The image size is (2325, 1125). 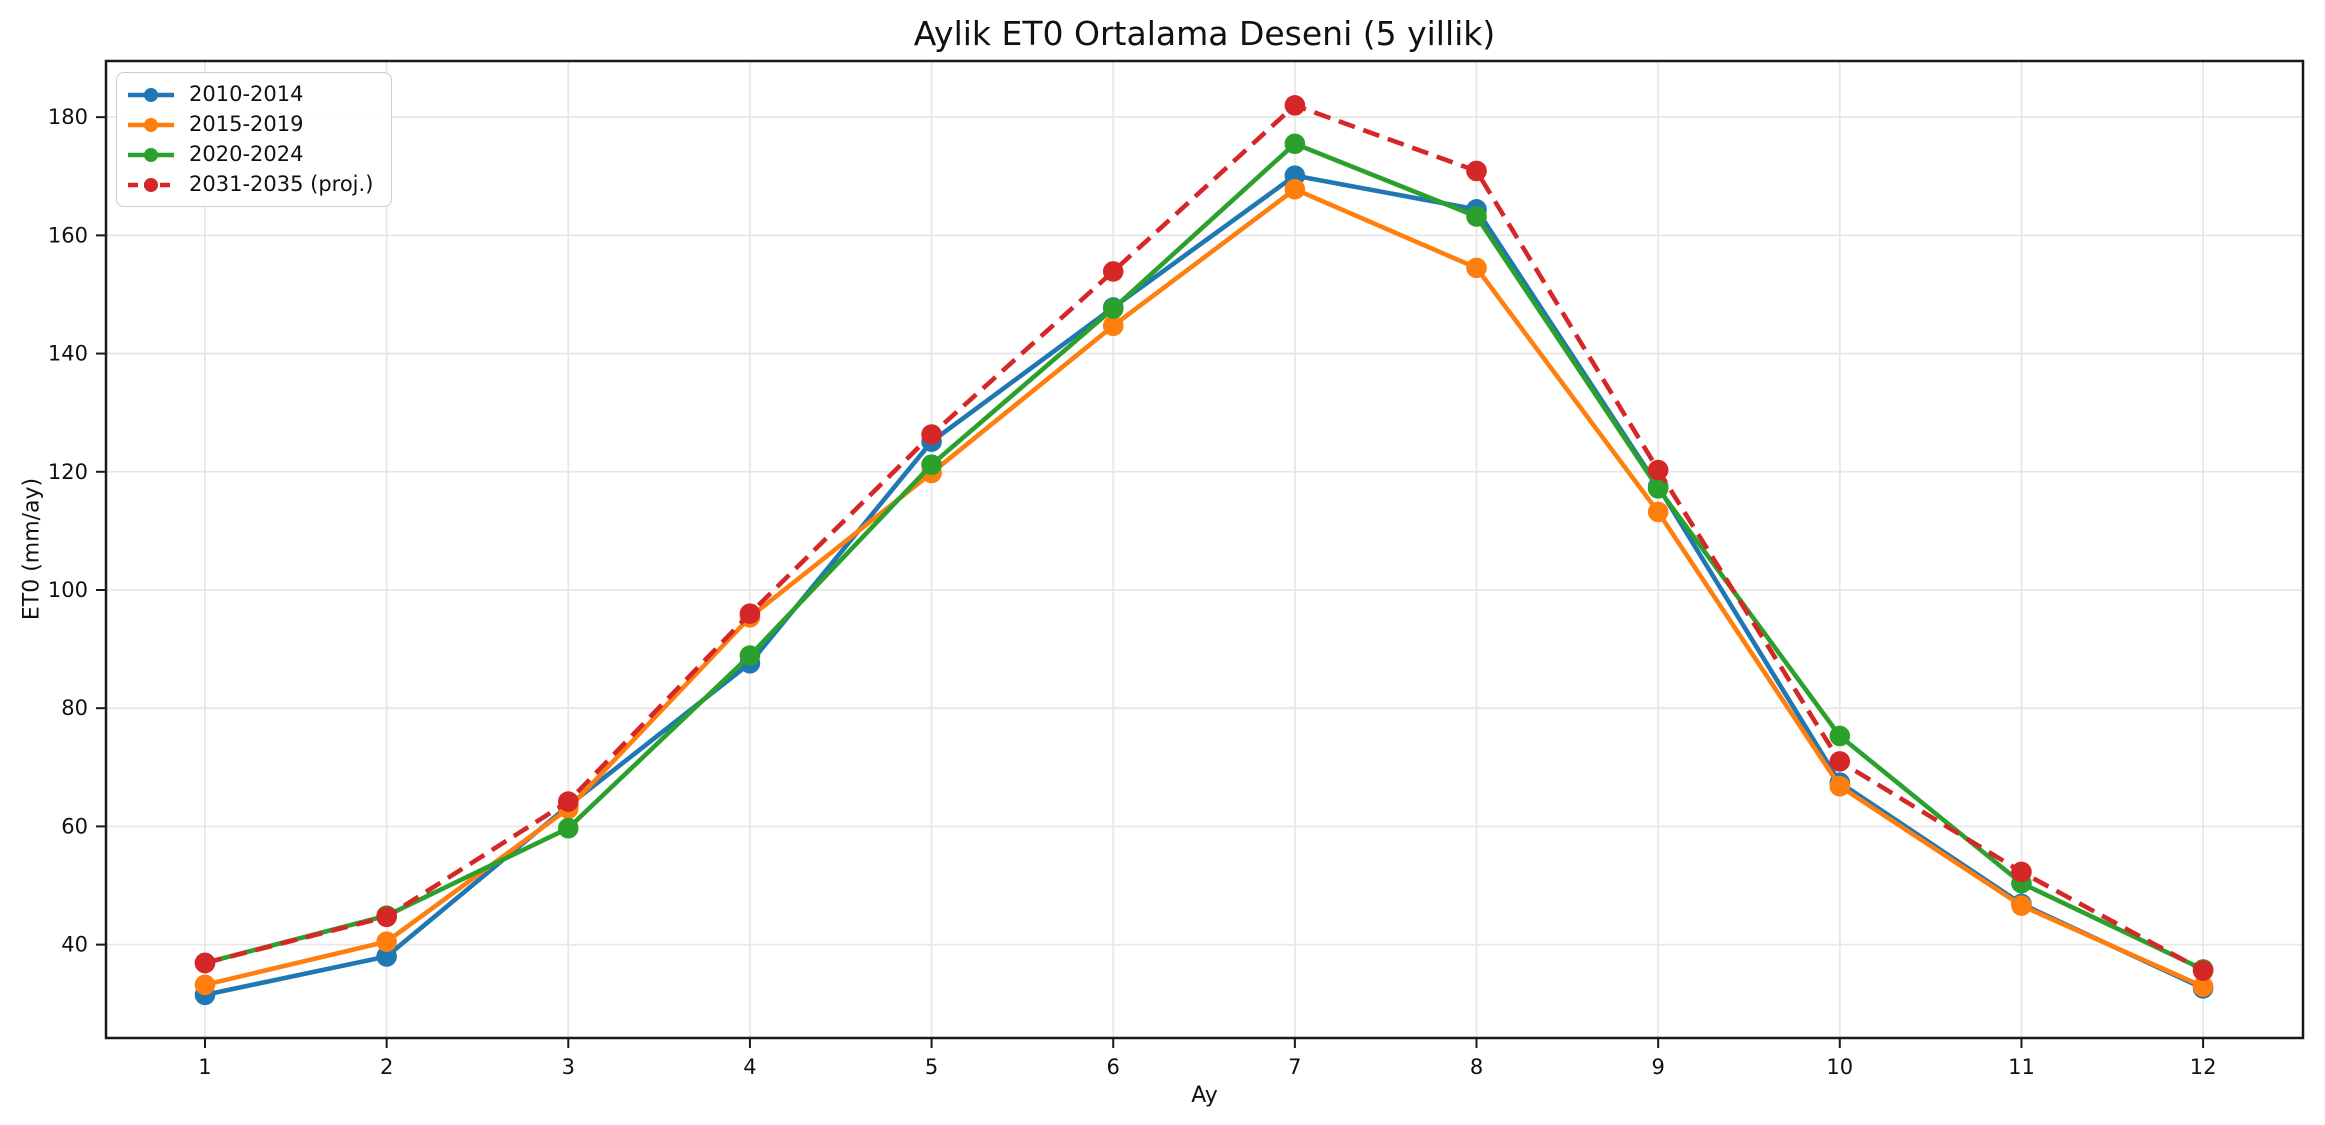 What do you see at coordinates (1839, 1067) in the screenshot?
I see `x-tick-label: 10` at bounding box center [1839, 1067].